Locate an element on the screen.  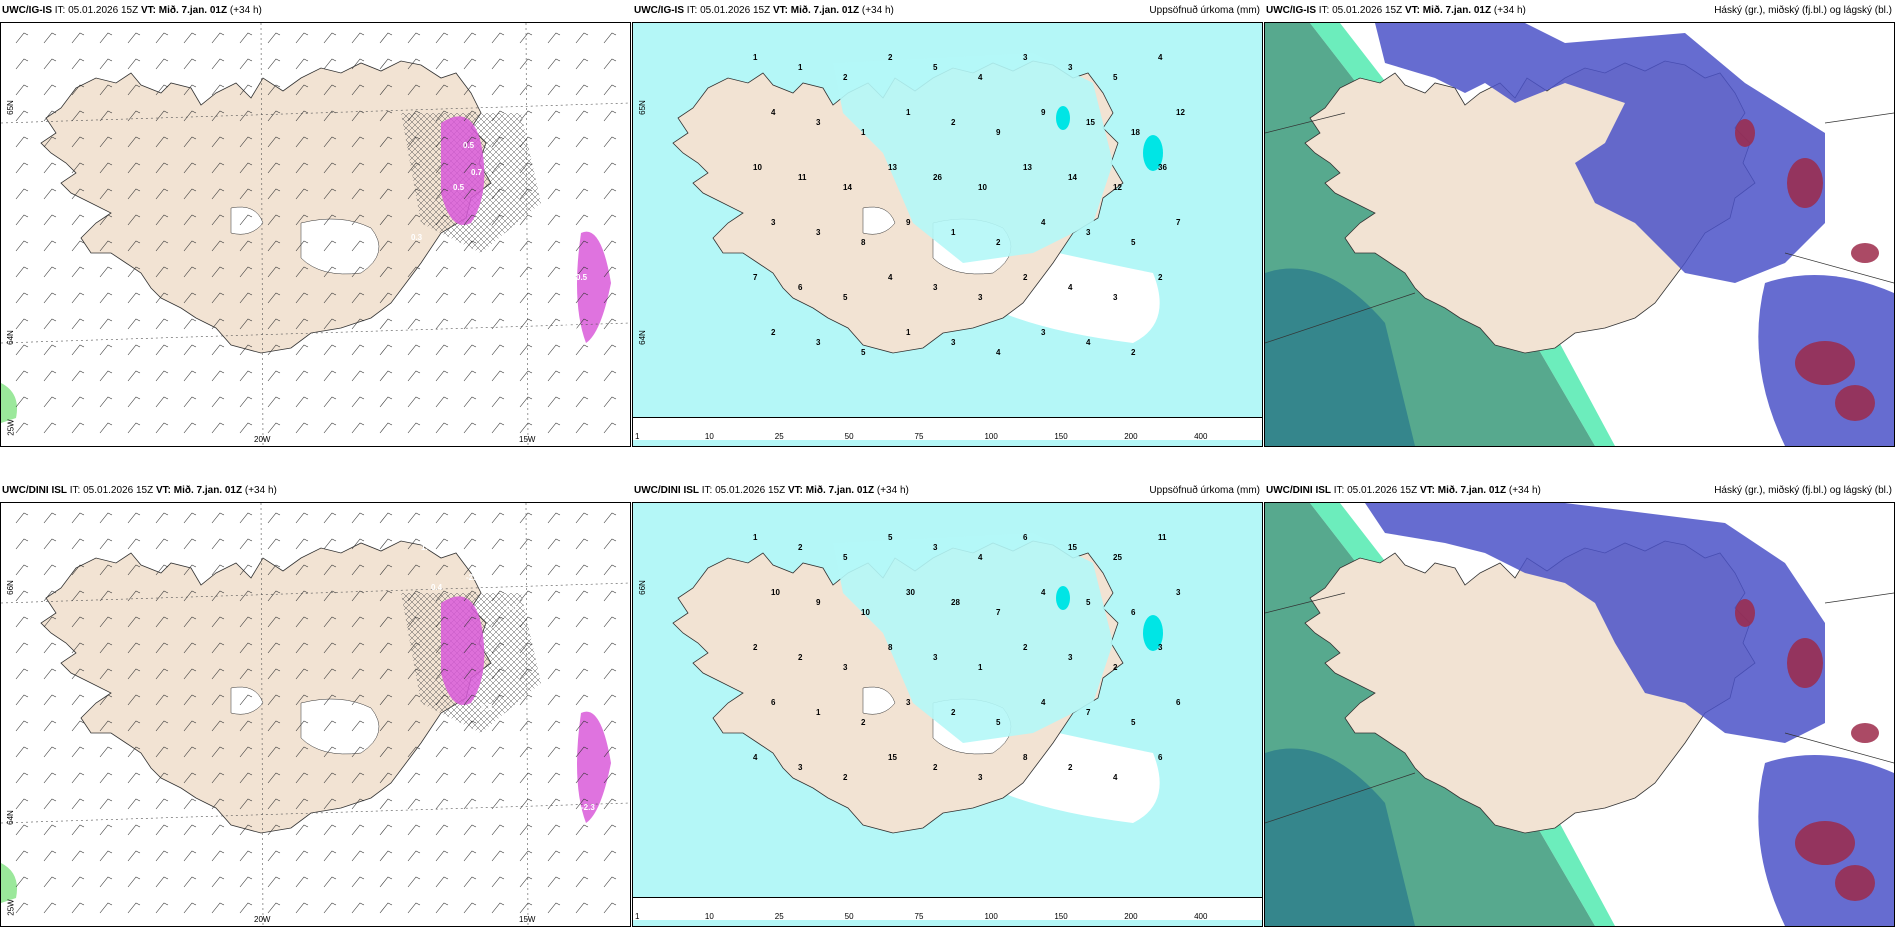
precip-value: 7 is located at coordinates (998, 612).